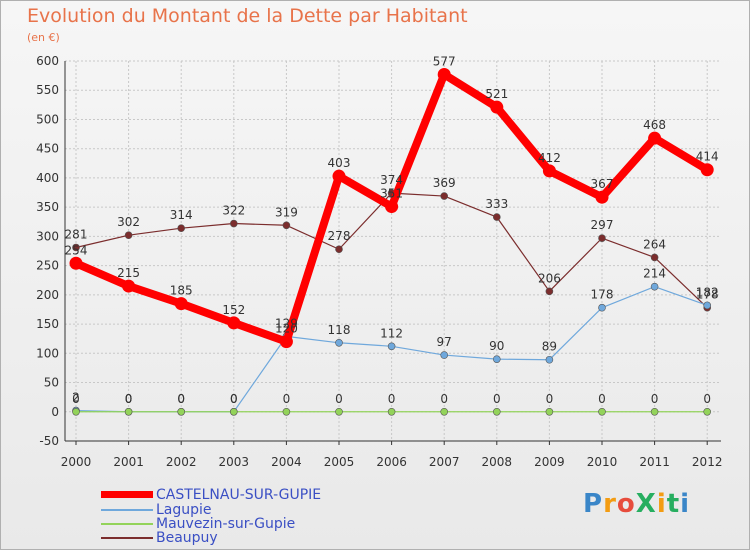 The height and width of the screenshot is (550, 750). Describe the element at coordinates (47, 149) in the screenshot. I see `y-tick-label: 450` at that location.